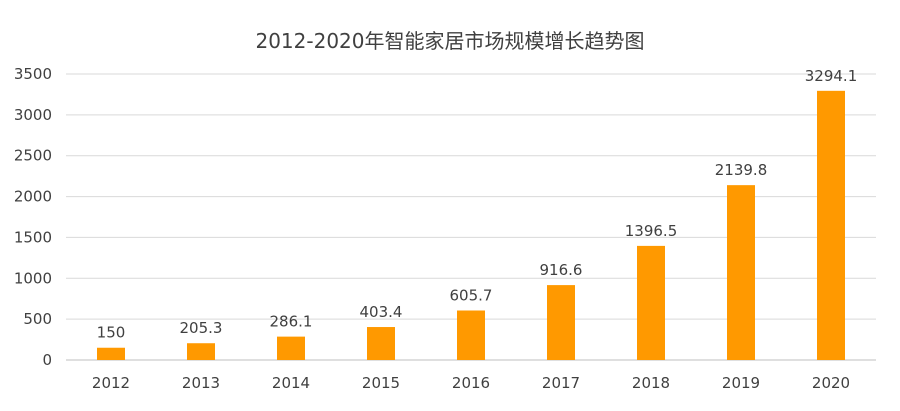  What do you see at coordinates (471, 296) in the screenshot?
I see `data-label: 605.7` at bounding box center [471, 296].